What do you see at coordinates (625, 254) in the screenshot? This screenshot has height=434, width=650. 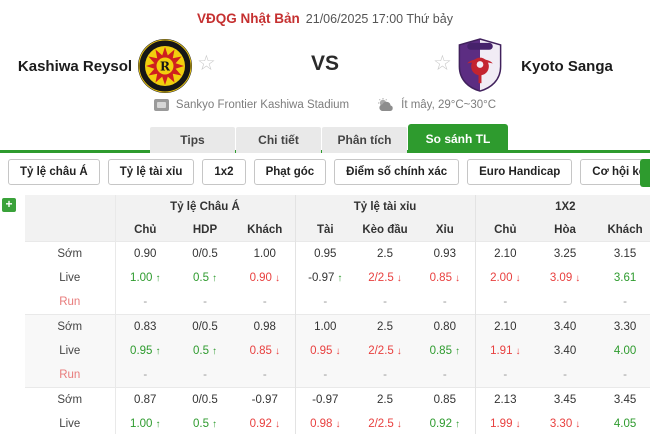 I see `odds-value: 3.15` at bounding box center [625, 254].